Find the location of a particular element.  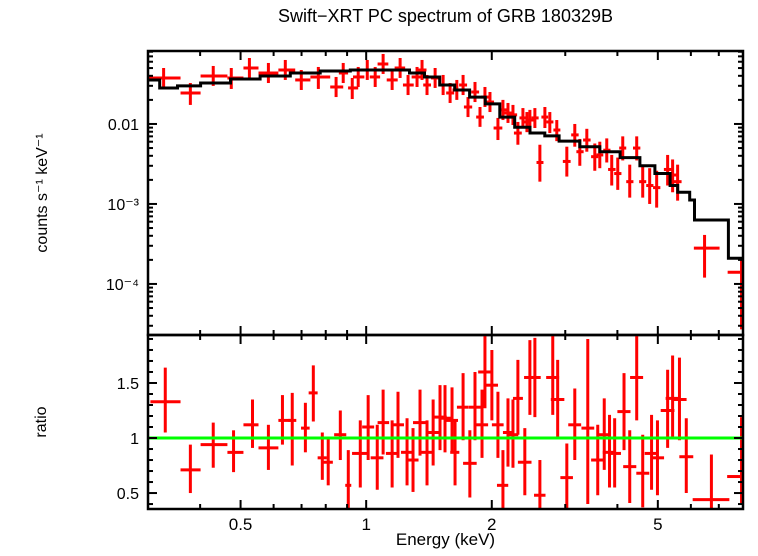

chart-title: Swift−XRT PC spectrum of GRB 180329B is located at coordinates (445, 16).